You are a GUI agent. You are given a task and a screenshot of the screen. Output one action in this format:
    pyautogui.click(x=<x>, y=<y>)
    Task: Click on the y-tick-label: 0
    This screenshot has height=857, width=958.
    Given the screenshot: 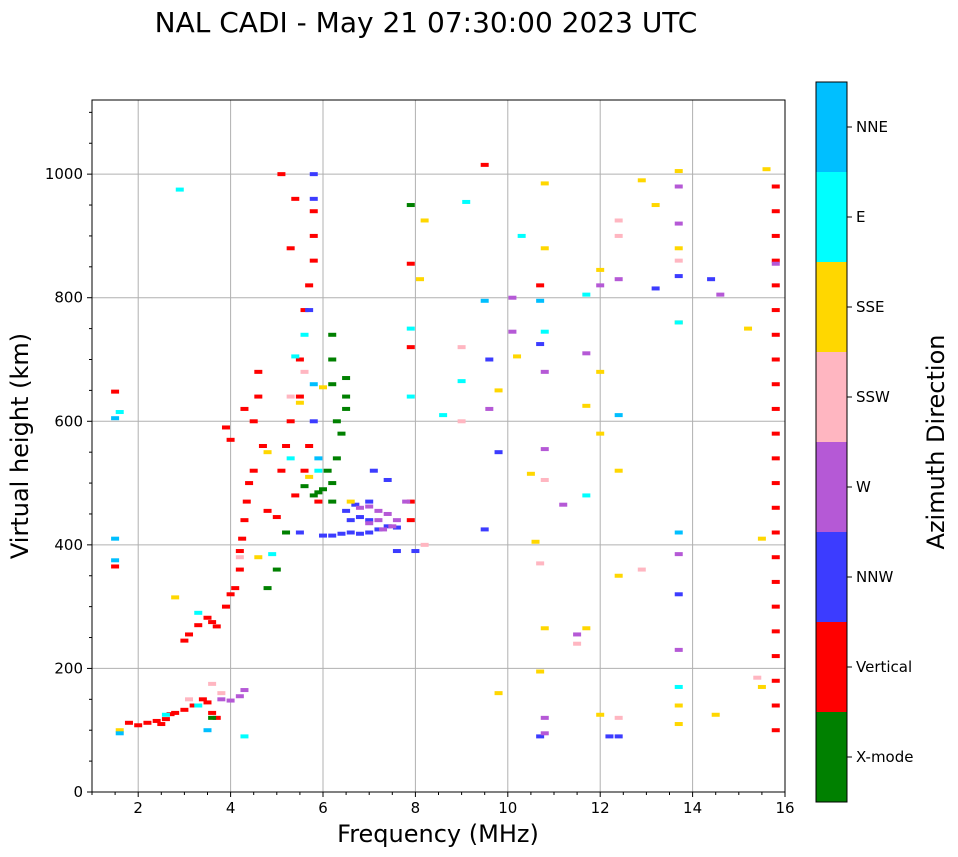 What is the action you would take?
    pyautogui.click(x=78, y=792)
    